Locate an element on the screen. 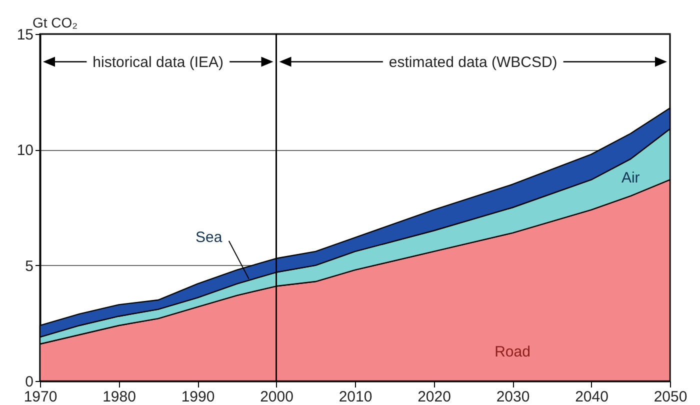 The height and width of the screenshot is (405, 700). series-label: Sea is located at coordinates (209, 237).